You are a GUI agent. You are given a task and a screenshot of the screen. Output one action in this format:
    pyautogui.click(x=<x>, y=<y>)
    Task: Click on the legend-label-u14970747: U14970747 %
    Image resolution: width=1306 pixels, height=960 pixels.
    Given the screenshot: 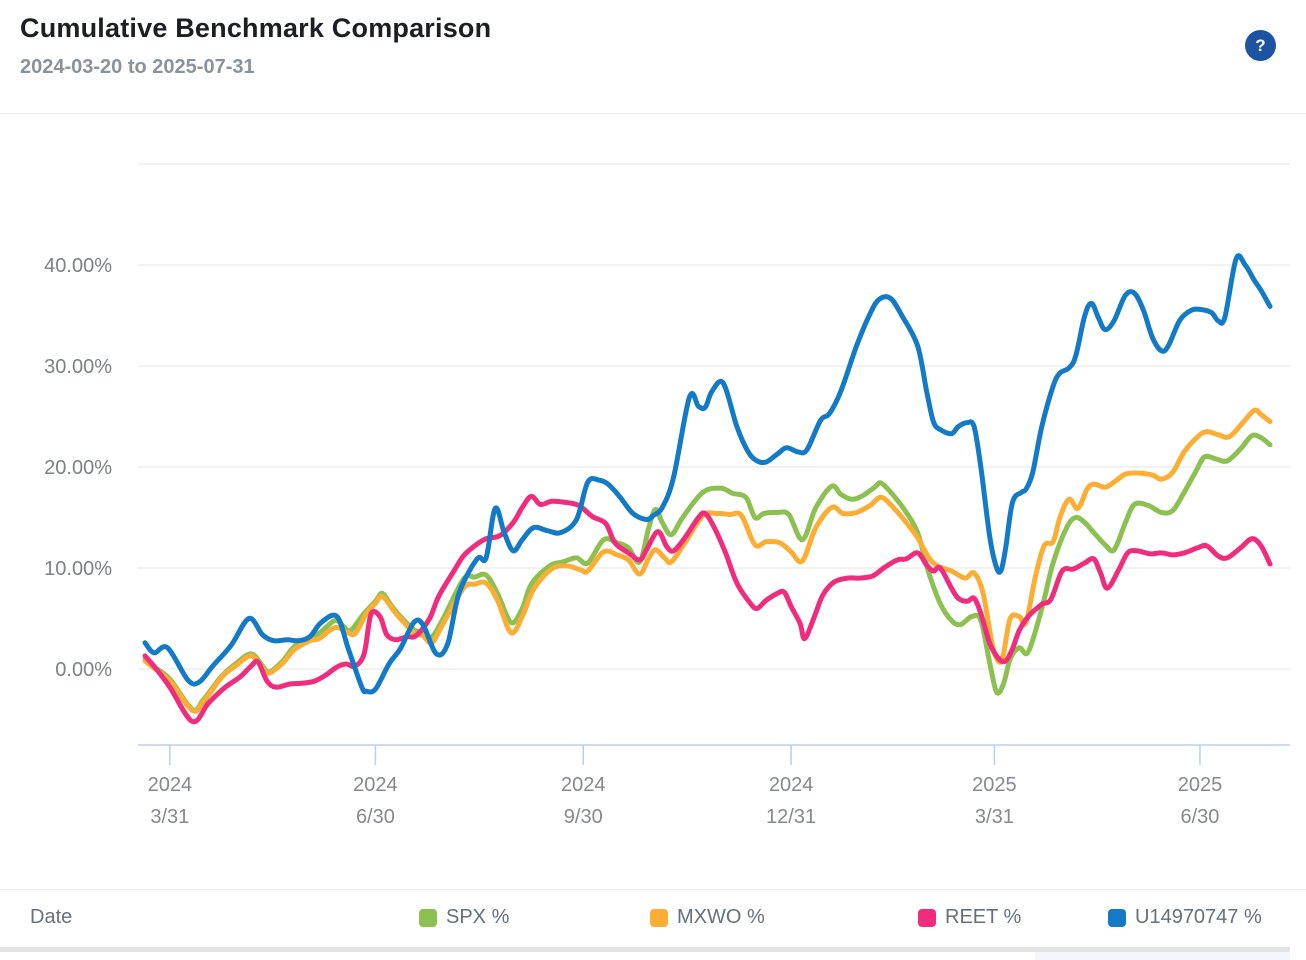 What is the action you would take?
    pyautogui.click(x=1198, y=917)
    